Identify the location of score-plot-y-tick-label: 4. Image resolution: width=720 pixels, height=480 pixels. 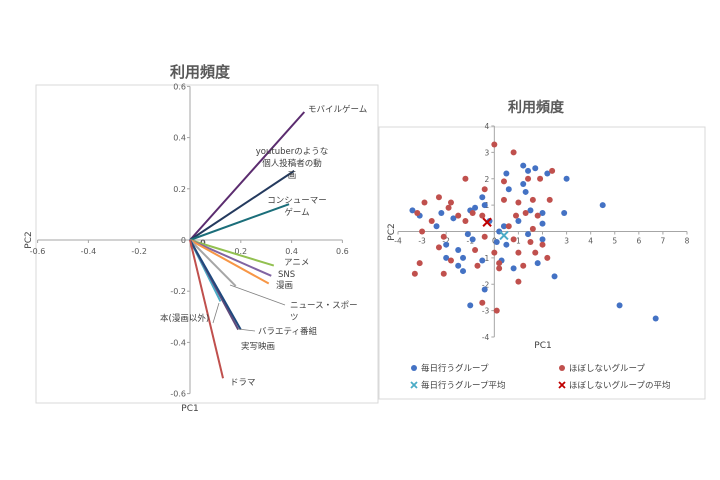
(487, 126).